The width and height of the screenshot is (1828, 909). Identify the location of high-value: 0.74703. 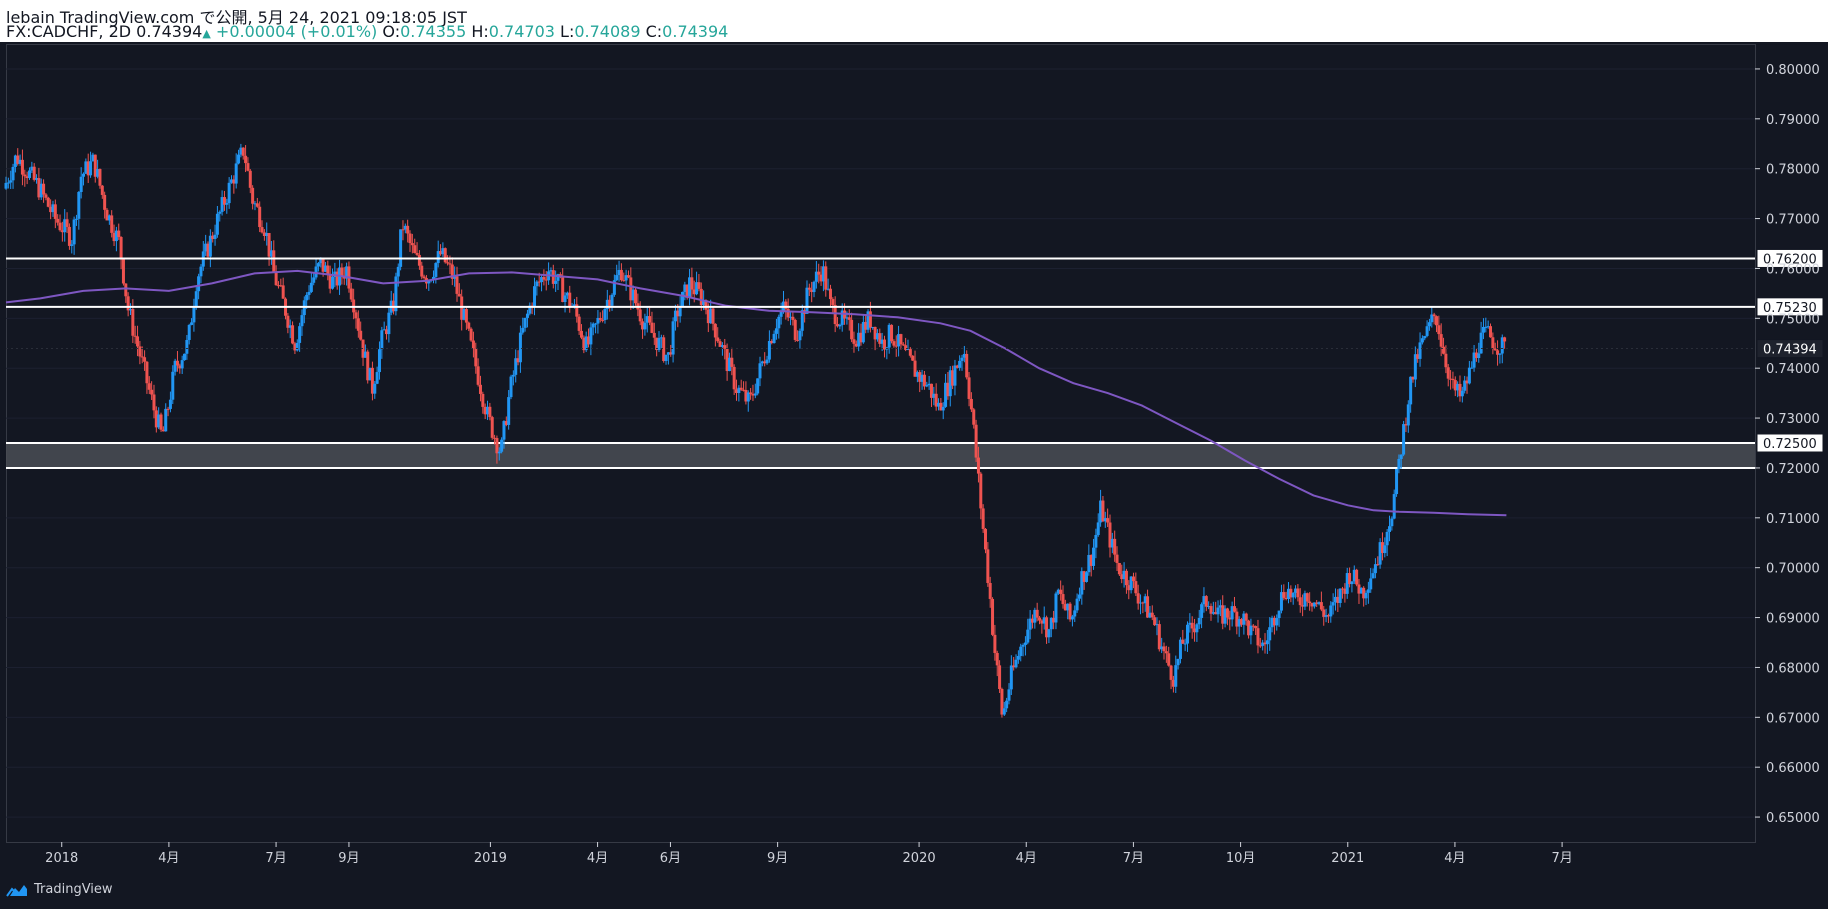
(521, 31).